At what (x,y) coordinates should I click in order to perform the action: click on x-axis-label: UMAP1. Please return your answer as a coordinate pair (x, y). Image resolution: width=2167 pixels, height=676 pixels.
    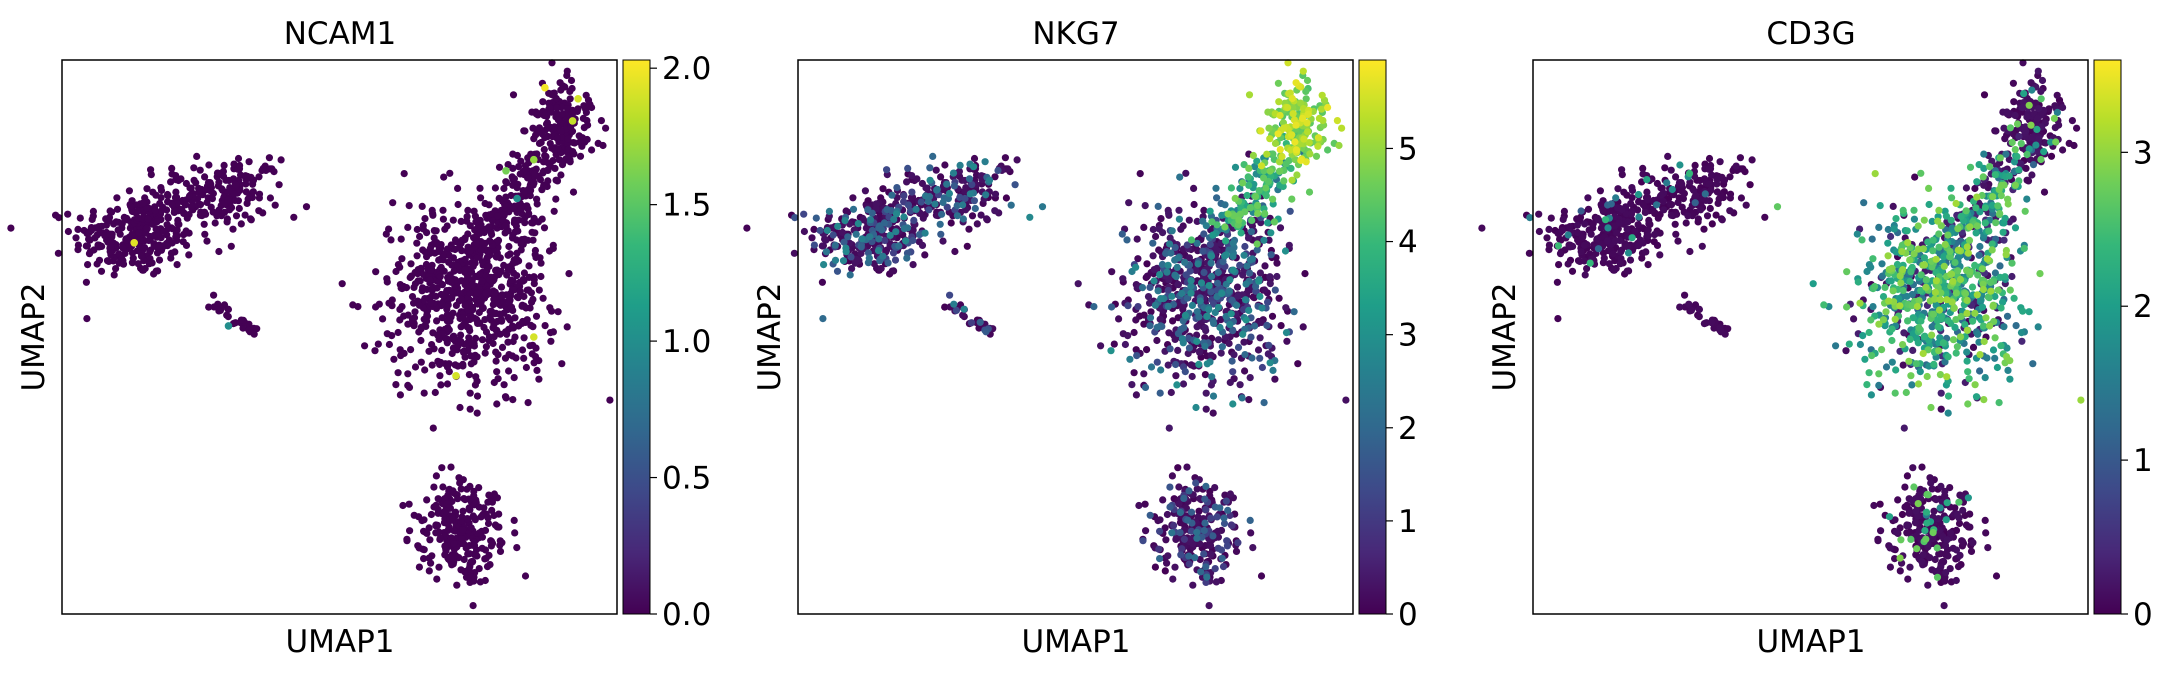
    Looking at the image, I should click on (339, 642).